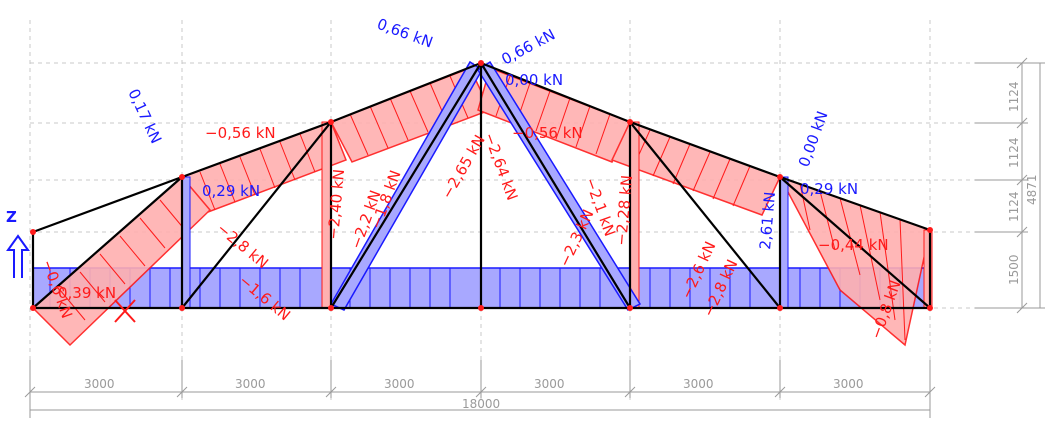 The width and height of the screenshot is (1045, 427). I want to click on label-right-post: 0,29 kN, so click(829, 189).